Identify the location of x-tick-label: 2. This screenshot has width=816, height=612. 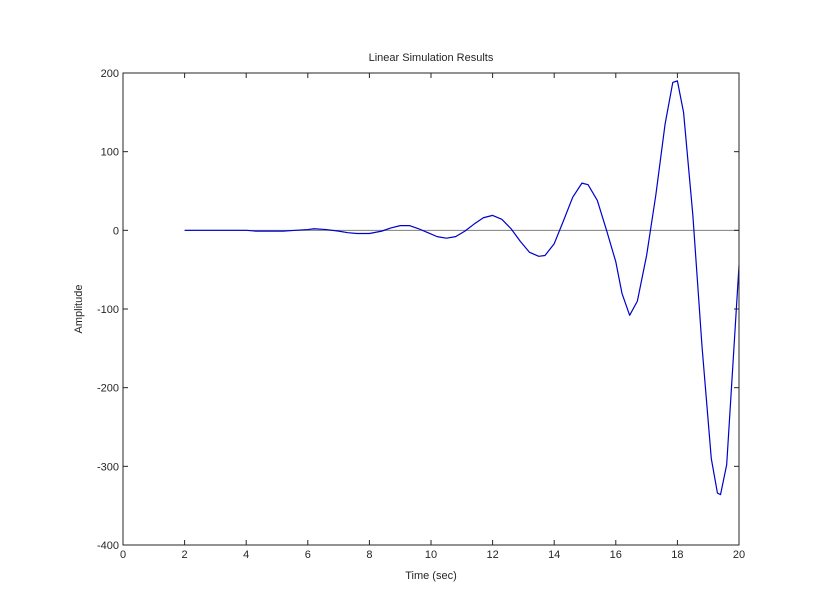
(185, 555).